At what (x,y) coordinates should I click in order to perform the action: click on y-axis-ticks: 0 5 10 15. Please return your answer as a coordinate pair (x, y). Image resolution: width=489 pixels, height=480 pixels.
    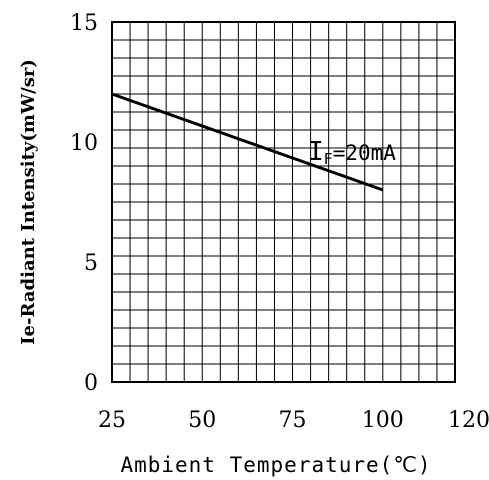
    Looking at the image, I should click on (84, 203).